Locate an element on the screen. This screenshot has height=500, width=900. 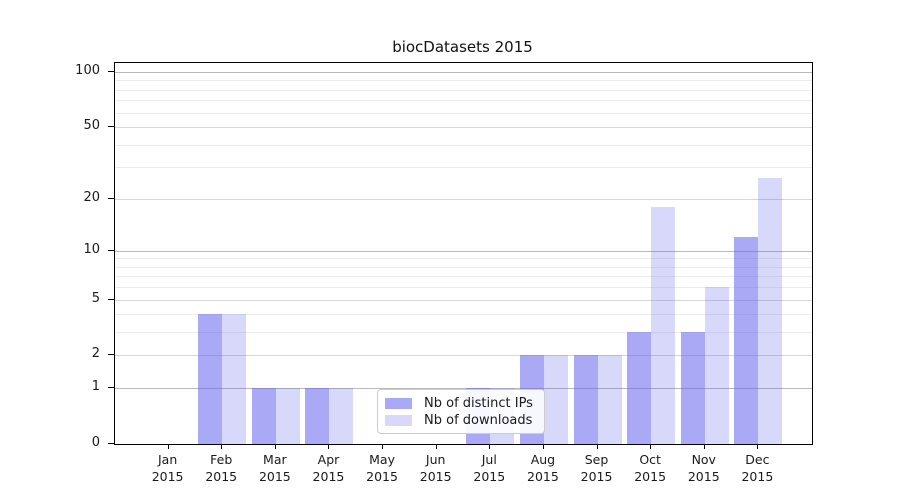
x-tick-label-jun: Jun 2015 is located at coordinates (436, 468).